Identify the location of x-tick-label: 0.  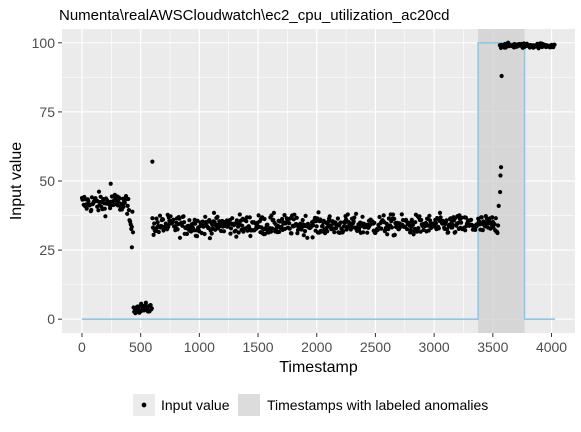
(82, 347).